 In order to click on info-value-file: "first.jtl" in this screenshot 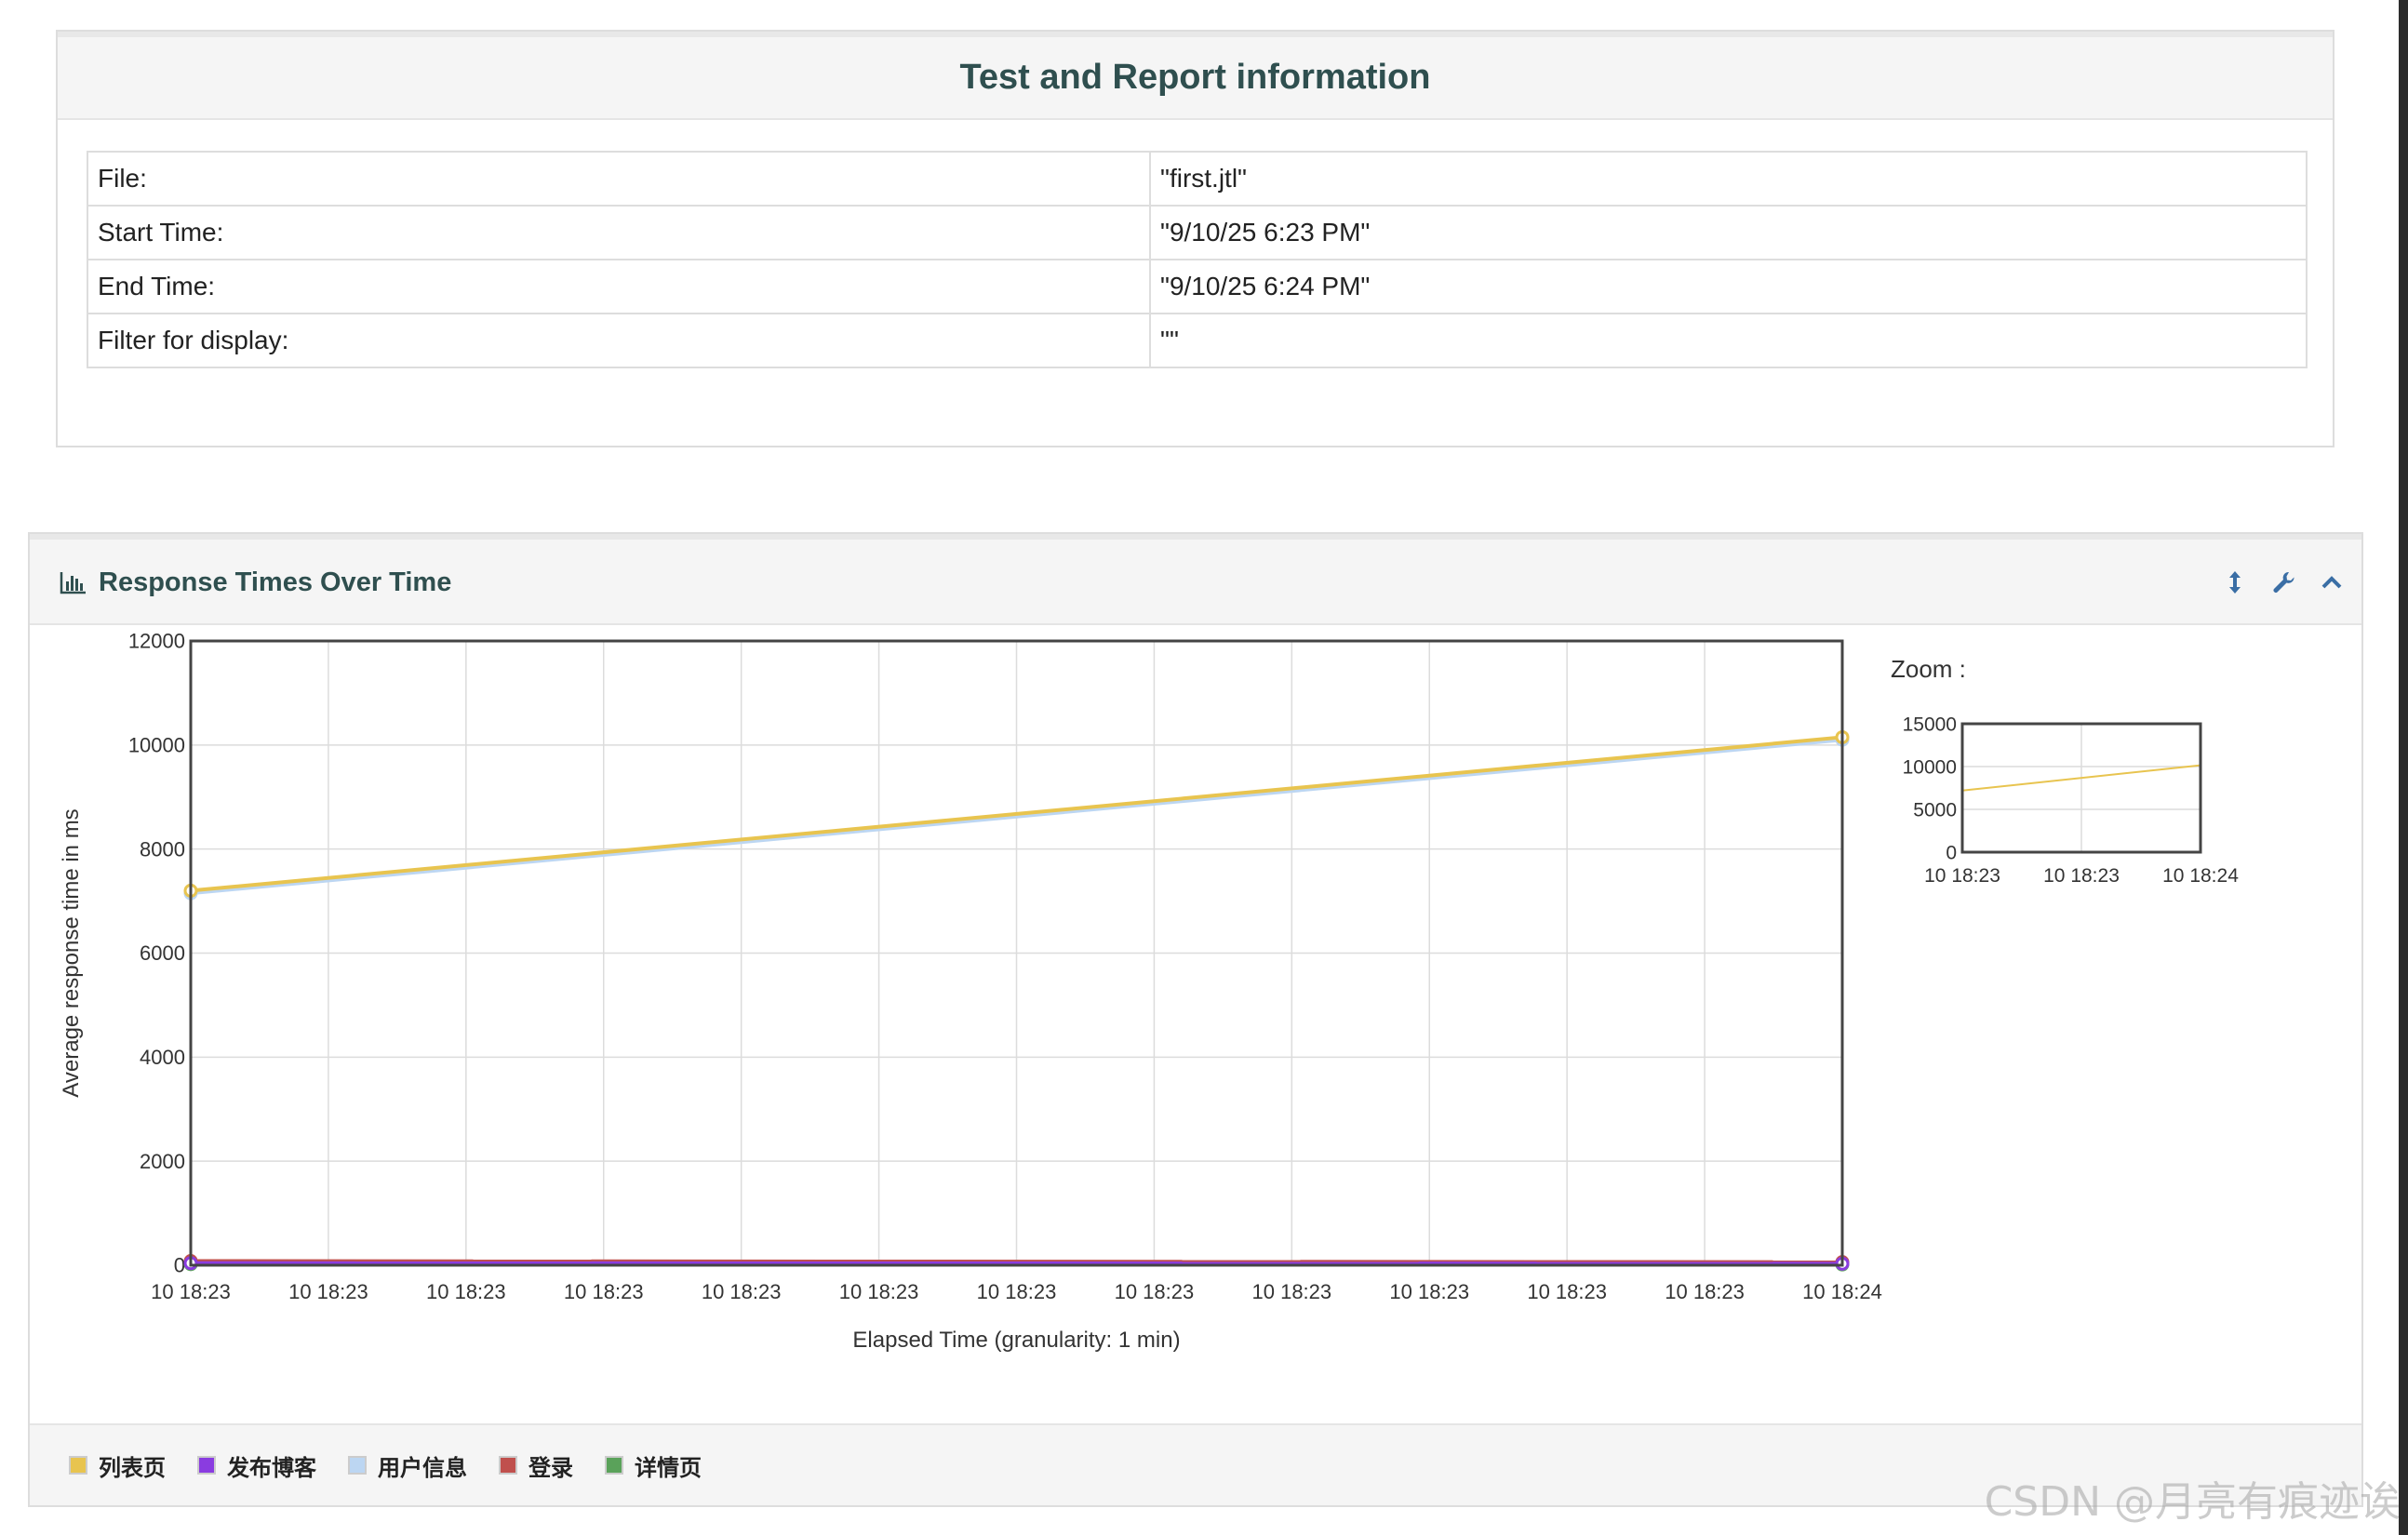, I will do `click(1729, 179)`.